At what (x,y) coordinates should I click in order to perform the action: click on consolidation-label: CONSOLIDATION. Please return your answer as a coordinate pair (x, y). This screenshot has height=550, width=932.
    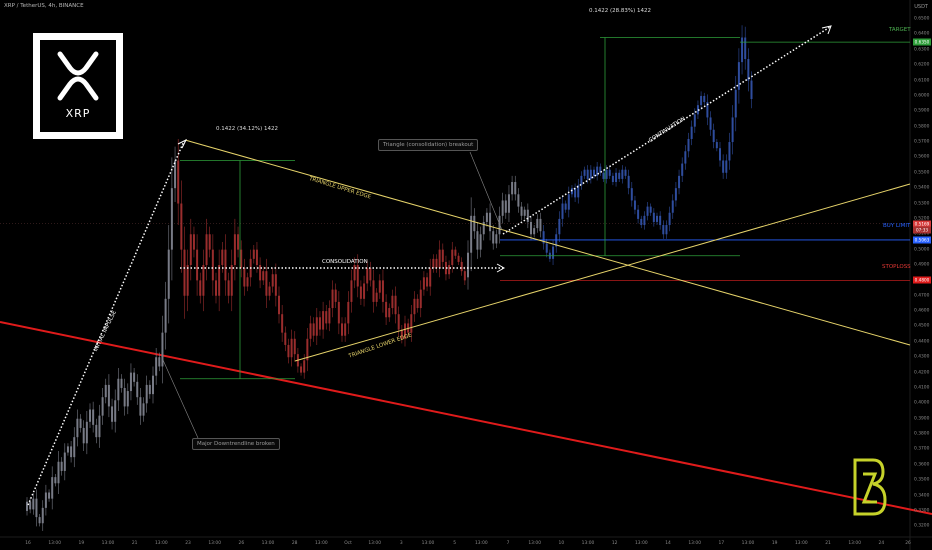
    Looking at the image, I should click on (345, 262).